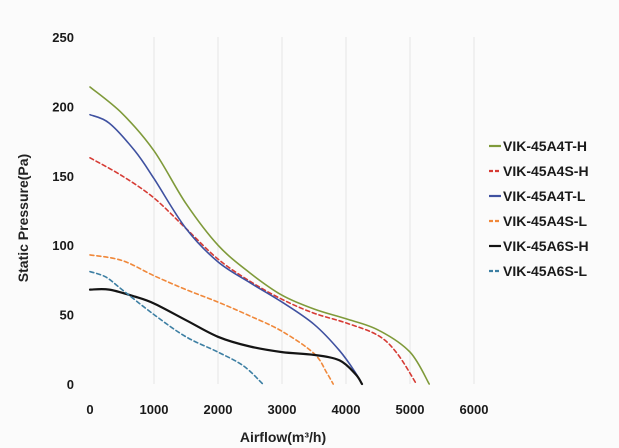  I want to click on x-tick-label: 0, so click(89, 409).